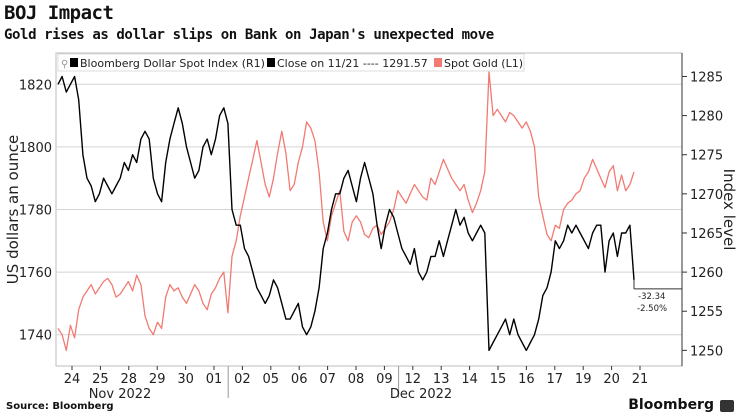 The image size is (740, 416). What do you see at coordinates (555, 379) in the screenshot?
I see `x-tick-label: 17` at bounding box center [555, 379].